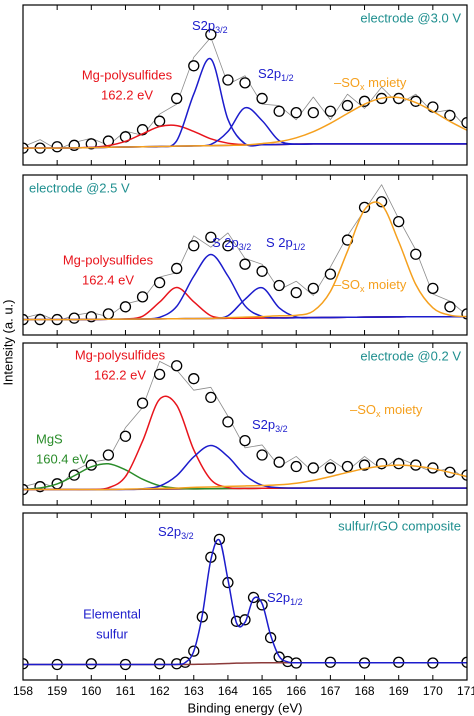 Image resolution: width=474 pixels, height=716 pixels. Describe the element at coordinates (62, 458) in the screenshot. I see `annotation: 160.4 eV` at that location.